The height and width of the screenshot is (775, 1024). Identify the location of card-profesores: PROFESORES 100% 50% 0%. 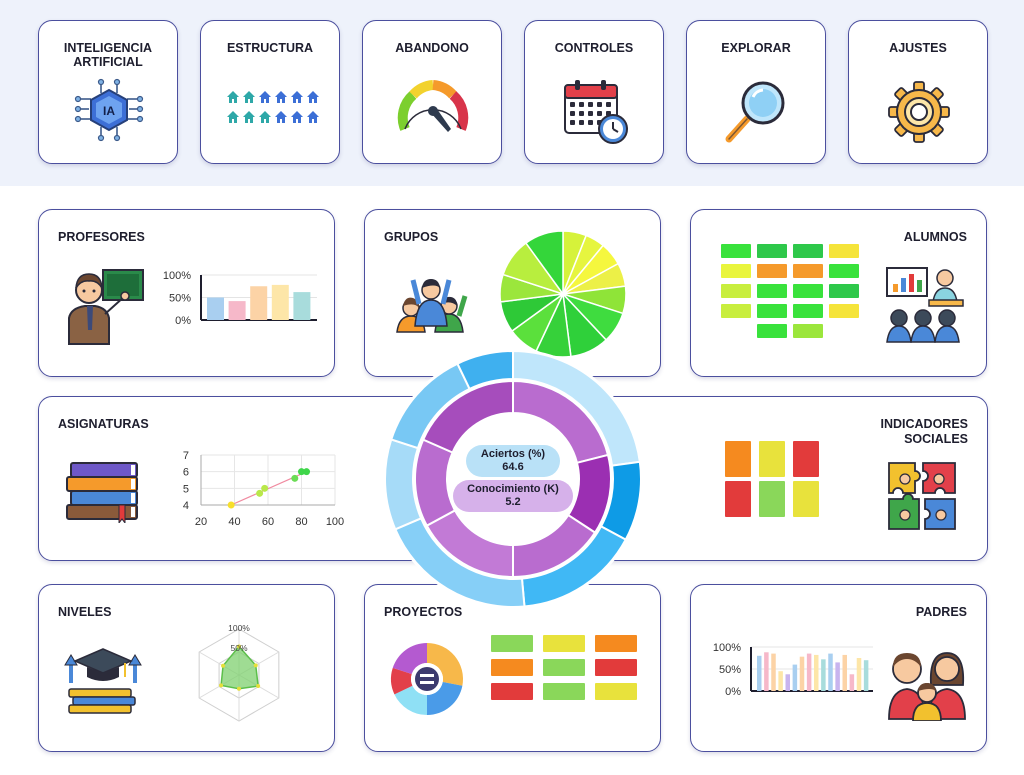
(186, 293).